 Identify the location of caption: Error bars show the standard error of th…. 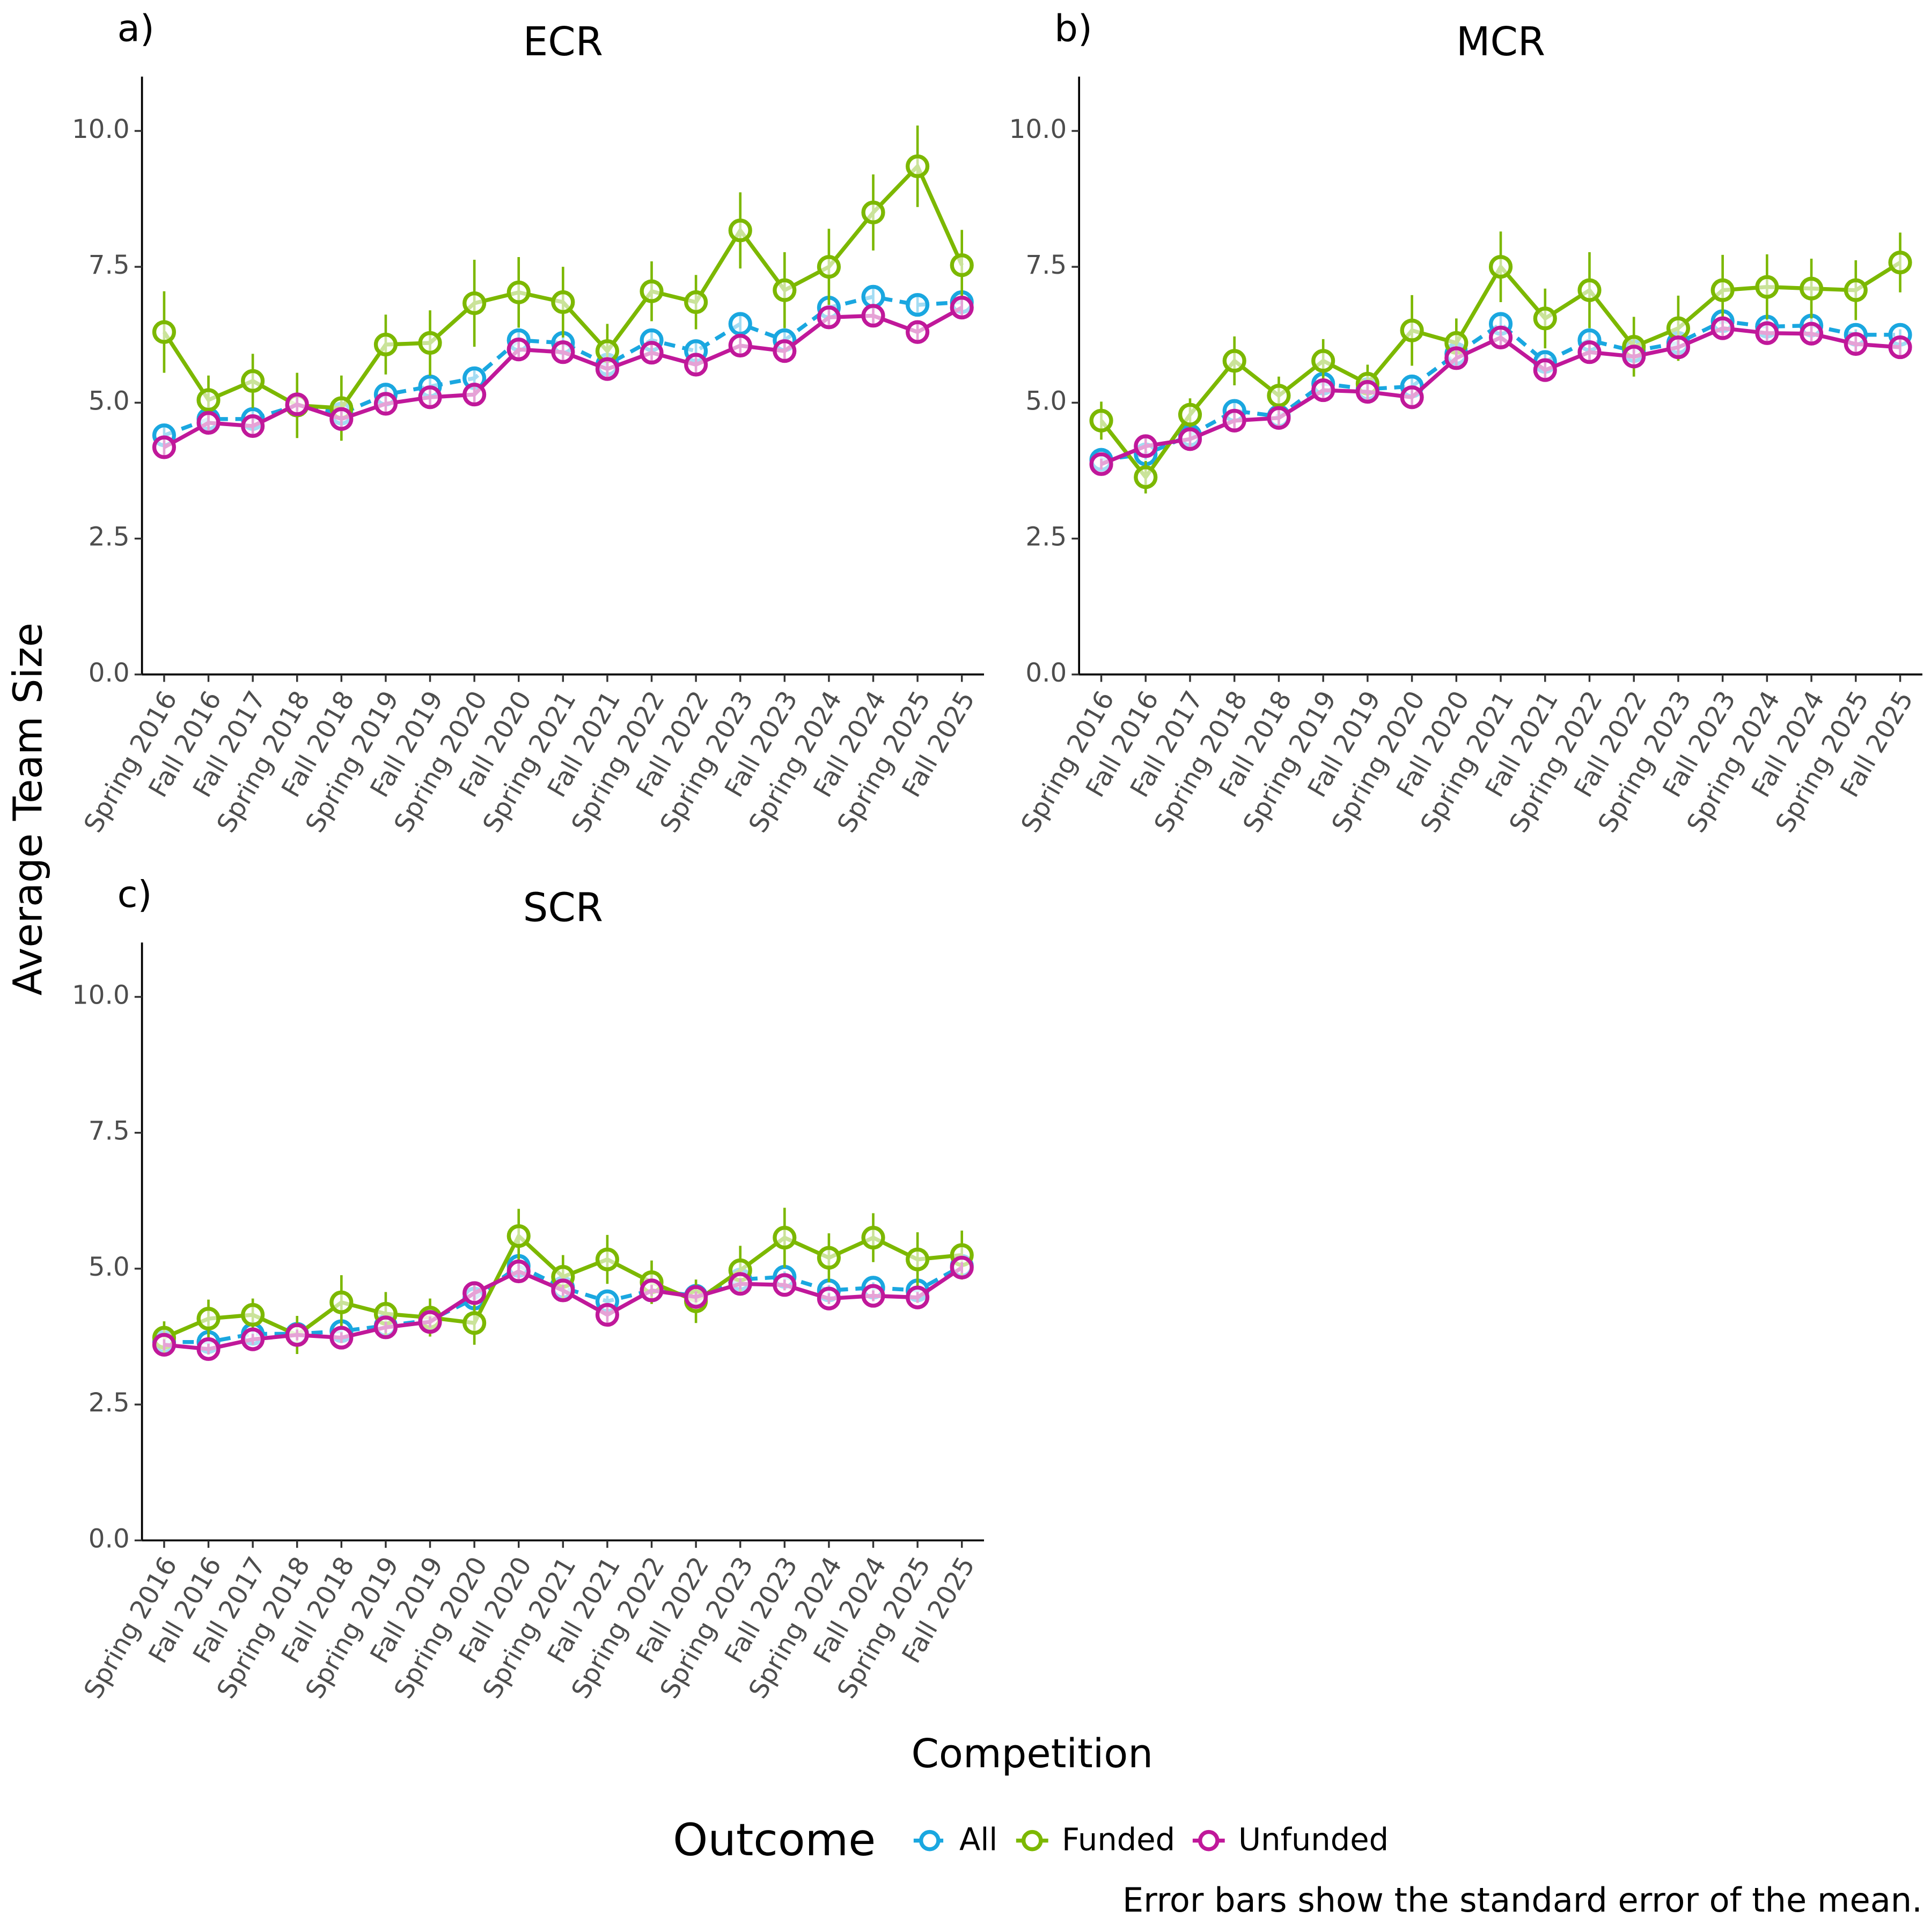
(1522, 1900).